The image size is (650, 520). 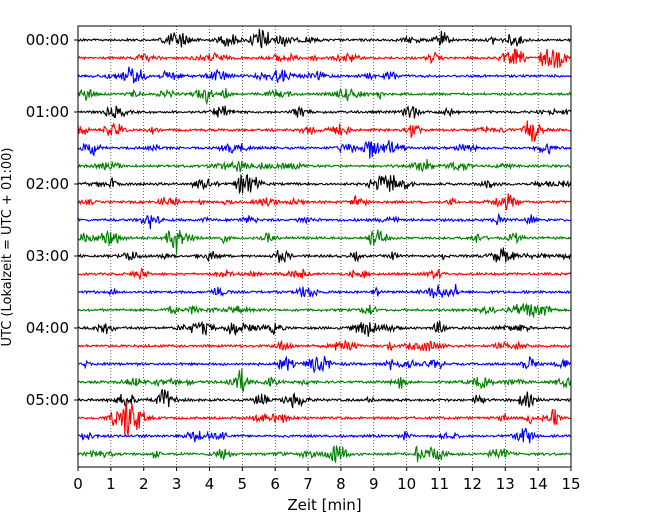 What do you see at coordinates (177, 484) in the screenshot?
I see `x-tick-label: 3` at bounding box center [177, 484].